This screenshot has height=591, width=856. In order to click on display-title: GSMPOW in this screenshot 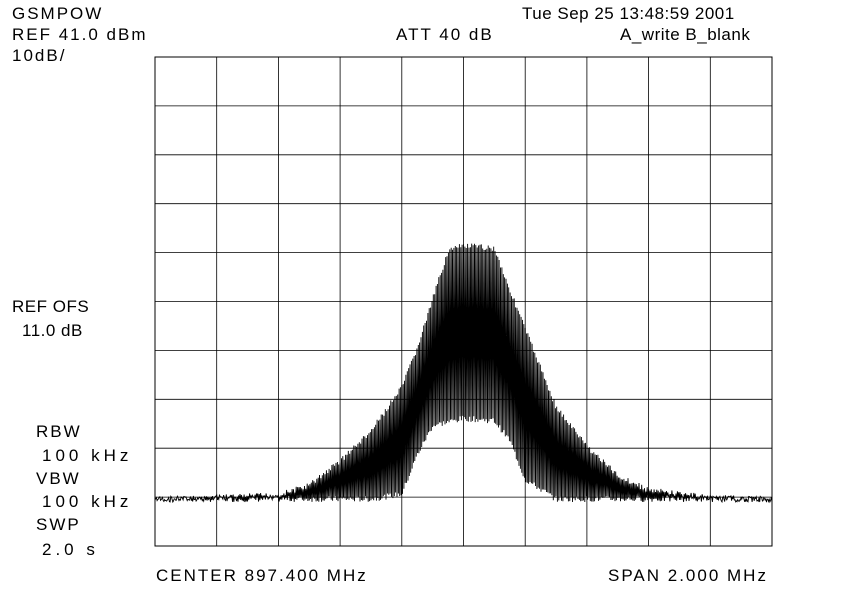, I will do `click(58, 13)`.